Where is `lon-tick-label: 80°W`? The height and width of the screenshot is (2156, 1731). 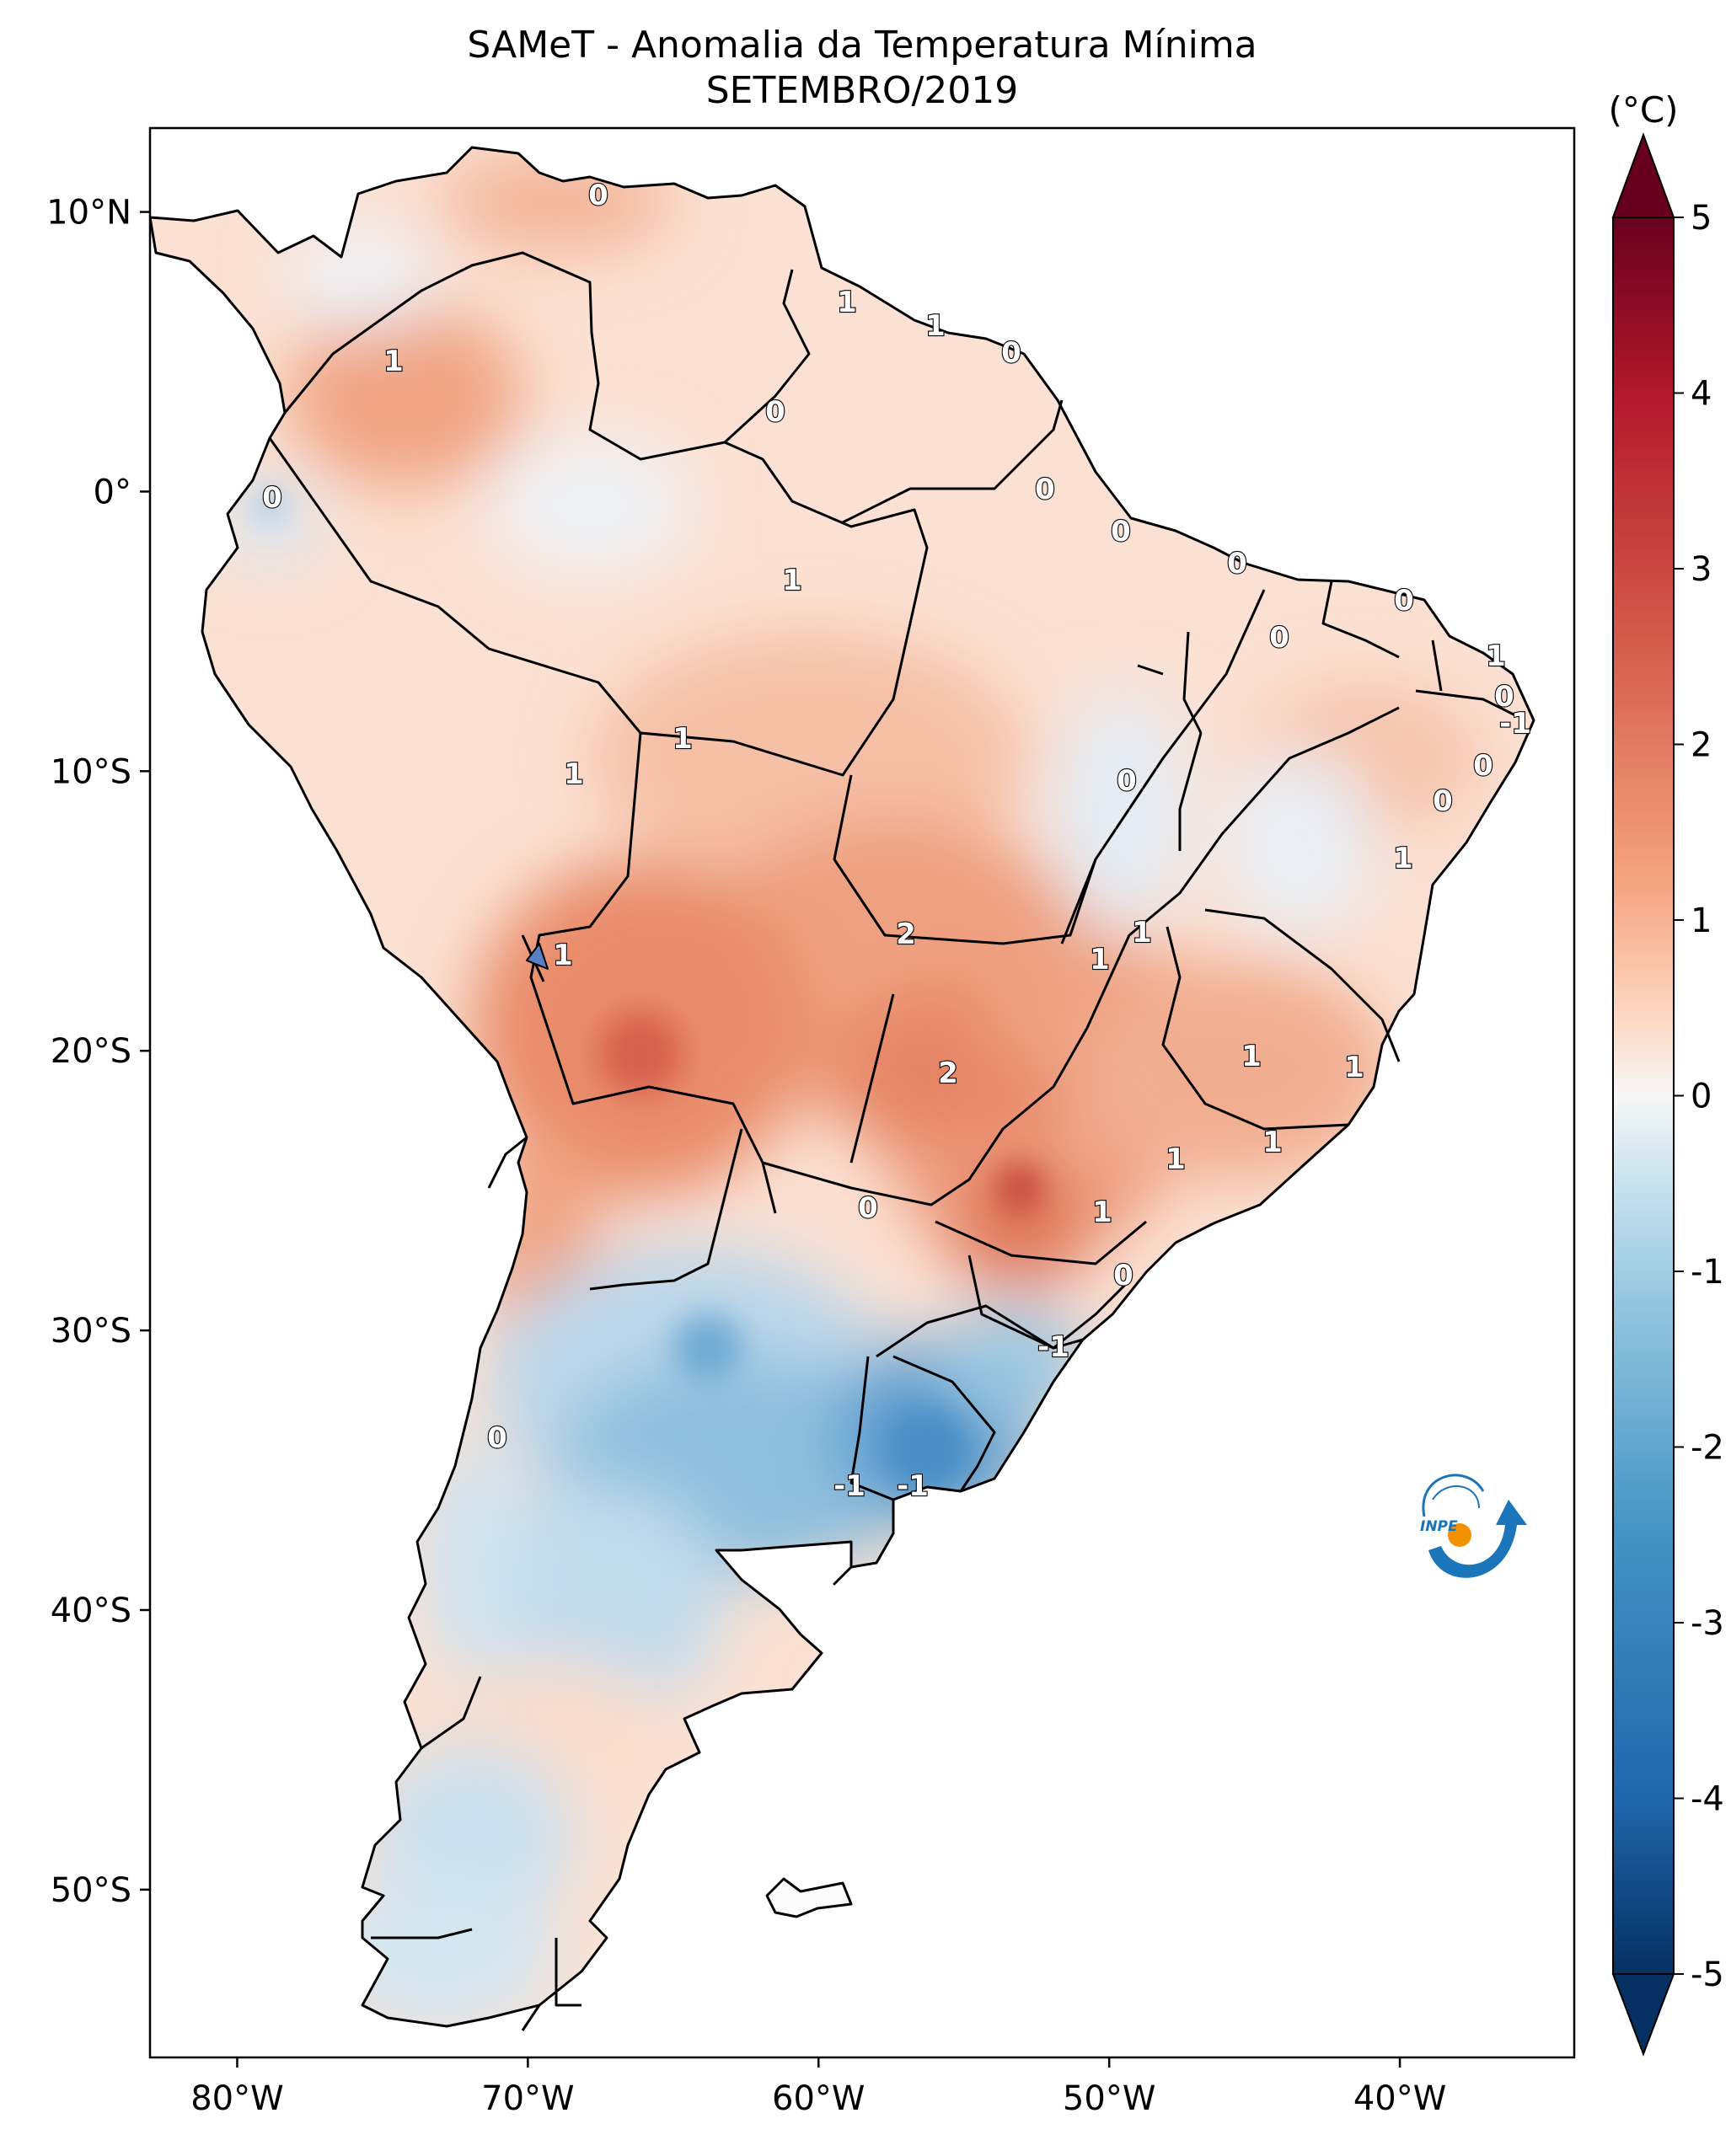 lon-tick-label: 80°W is located at coordinates (236, 2098).